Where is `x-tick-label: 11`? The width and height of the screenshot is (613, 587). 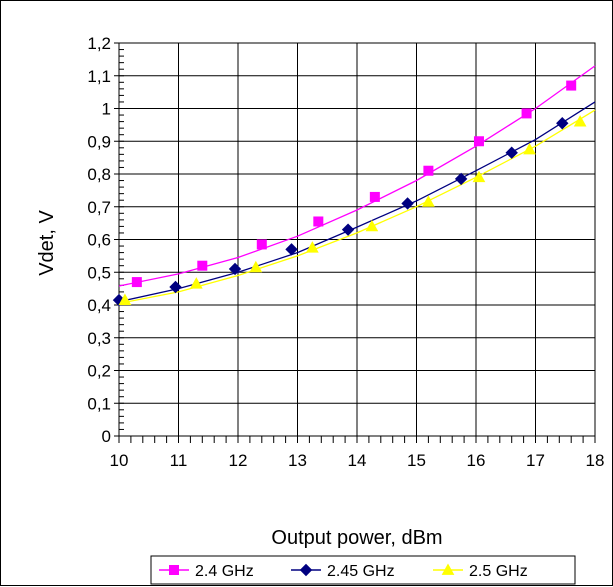 x-tick-label: 11 is located at coordinates (179, 460).